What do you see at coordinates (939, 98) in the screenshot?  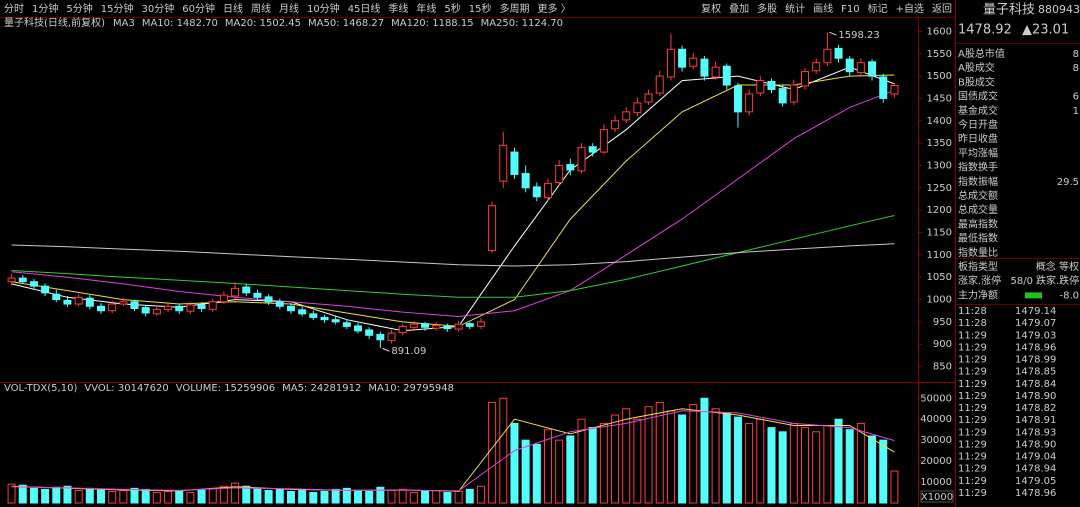 I see `y-tick-label: 1450` at bounding box center [939, 98].